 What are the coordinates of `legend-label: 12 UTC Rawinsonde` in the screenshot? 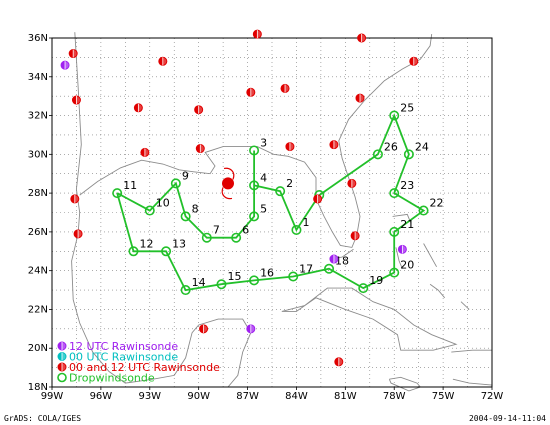 It's located at (123, 346).